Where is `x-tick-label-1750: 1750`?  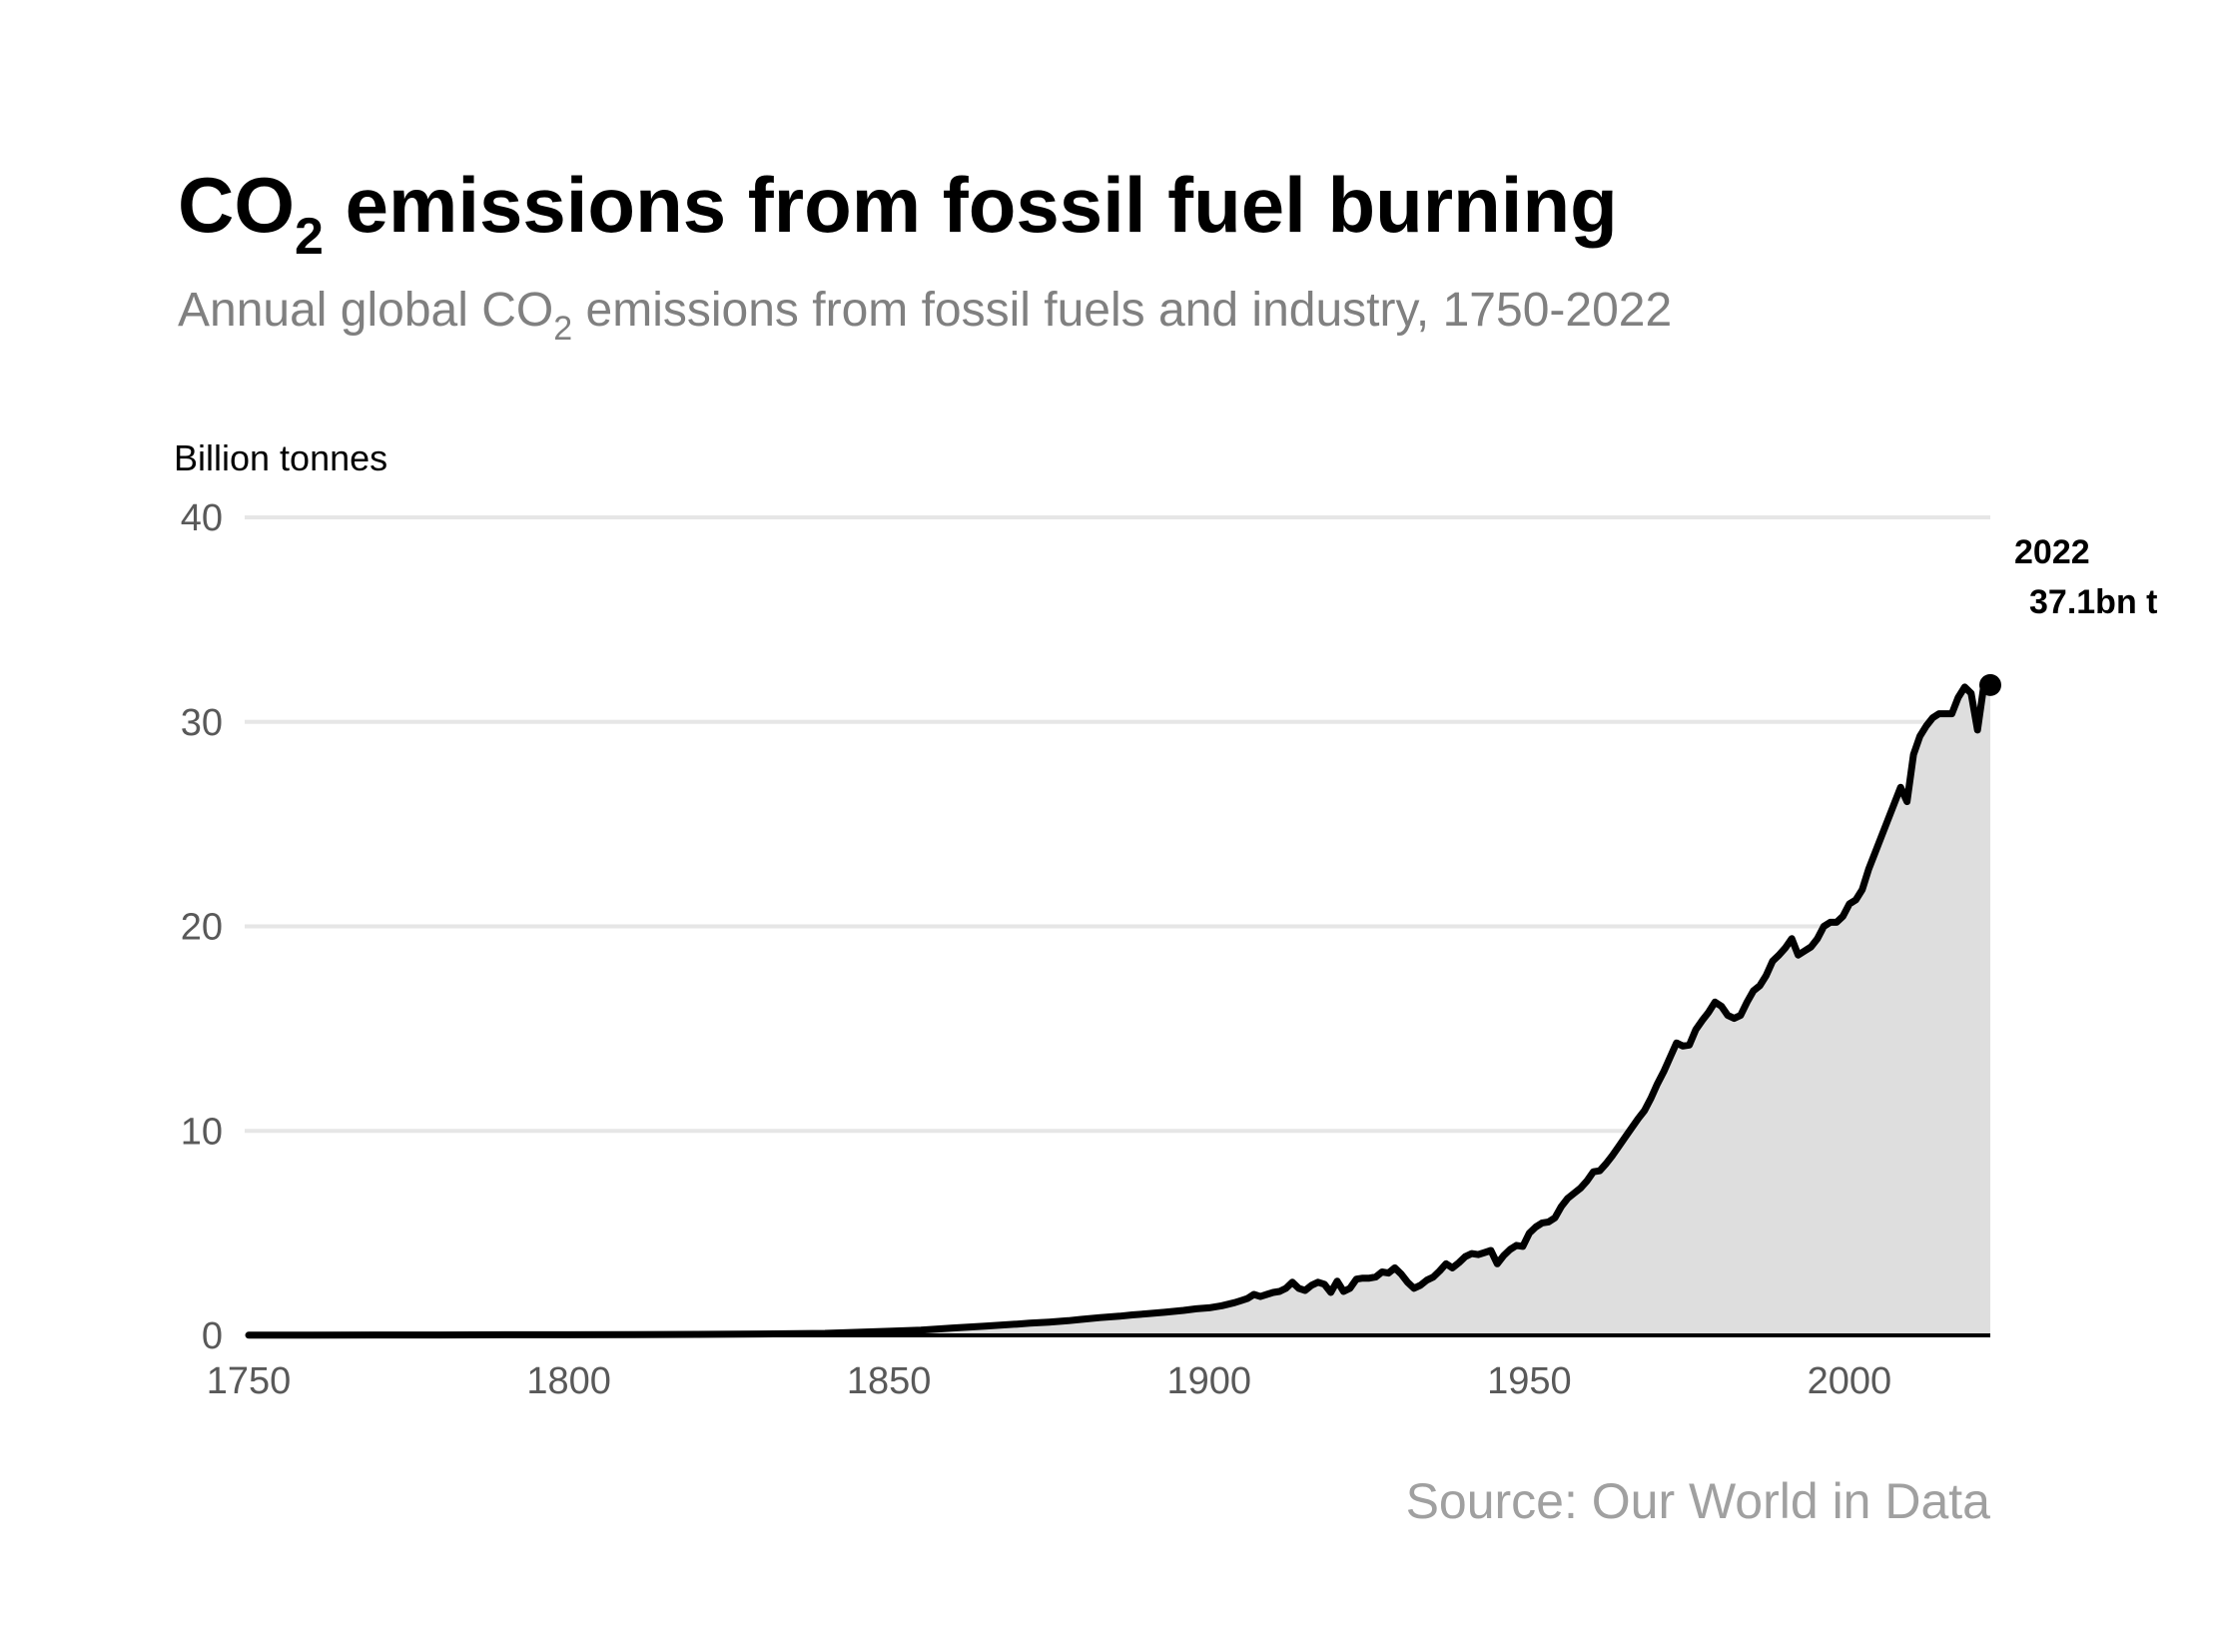 x-tick-label-1750: 1750 is located at coordinates (250, 1381).